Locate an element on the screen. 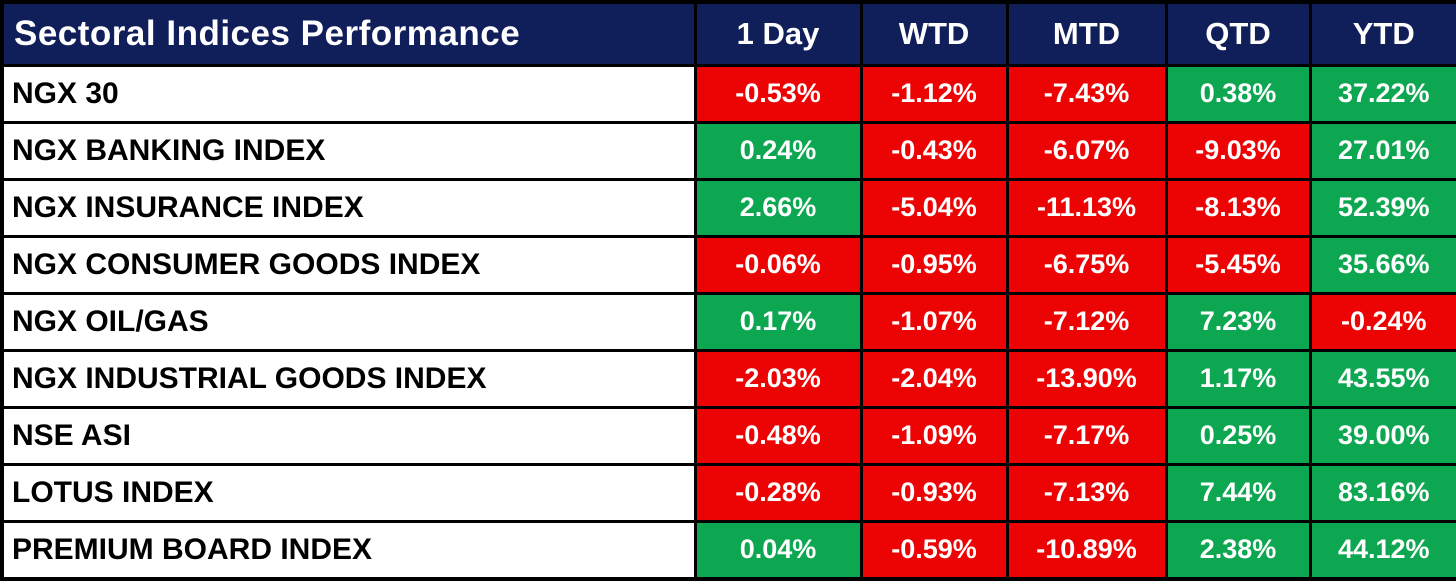 This screenshot has width=1456, height=581. value-cell: -7.17% is located at coordinates (1086, 435).